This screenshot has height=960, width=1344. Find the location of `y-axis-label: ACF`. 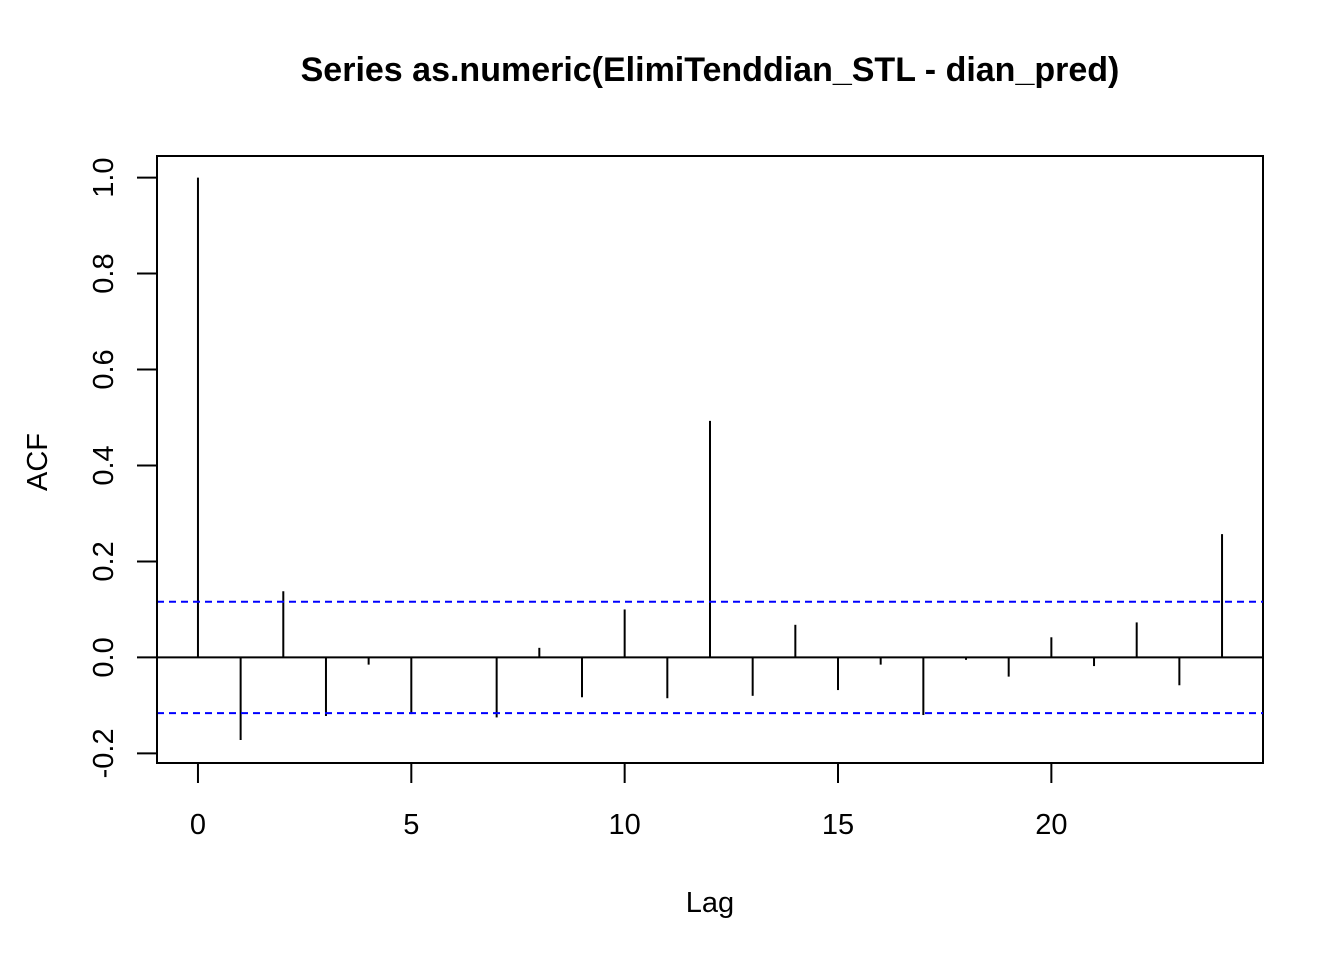

y-axis-label: ACF is located at coordinates (38, 462).